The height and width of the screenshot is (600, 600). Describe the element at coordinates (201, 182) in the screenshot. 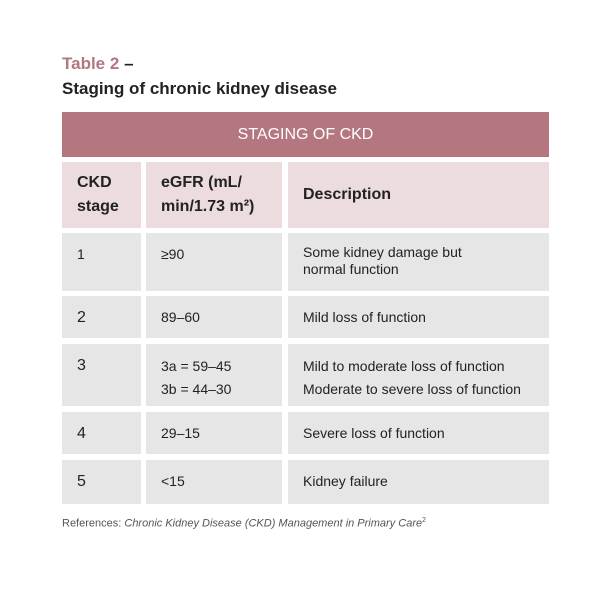

I see `cell-line: eGFR (mL/` at that location.